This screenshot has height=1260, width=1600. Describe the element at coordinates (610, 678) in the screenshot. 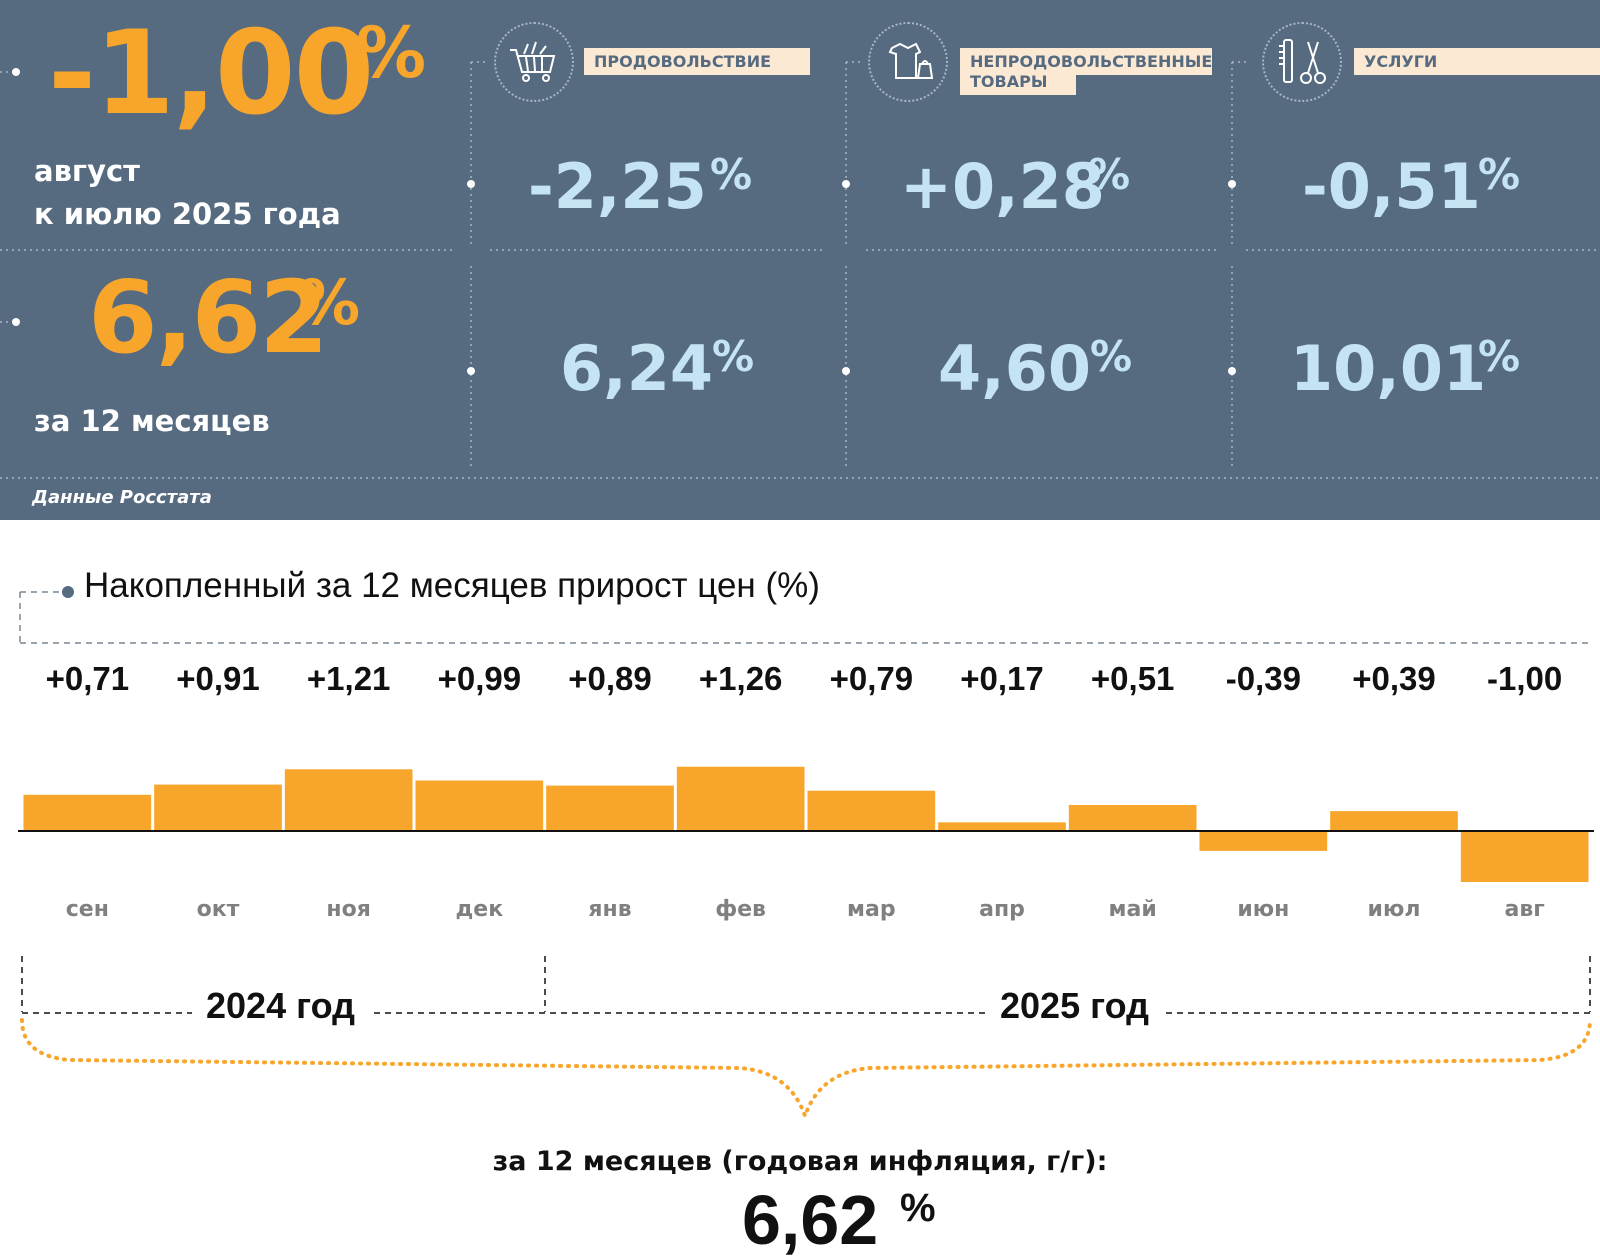

I see `value-label-янв: +0,89` at that location.